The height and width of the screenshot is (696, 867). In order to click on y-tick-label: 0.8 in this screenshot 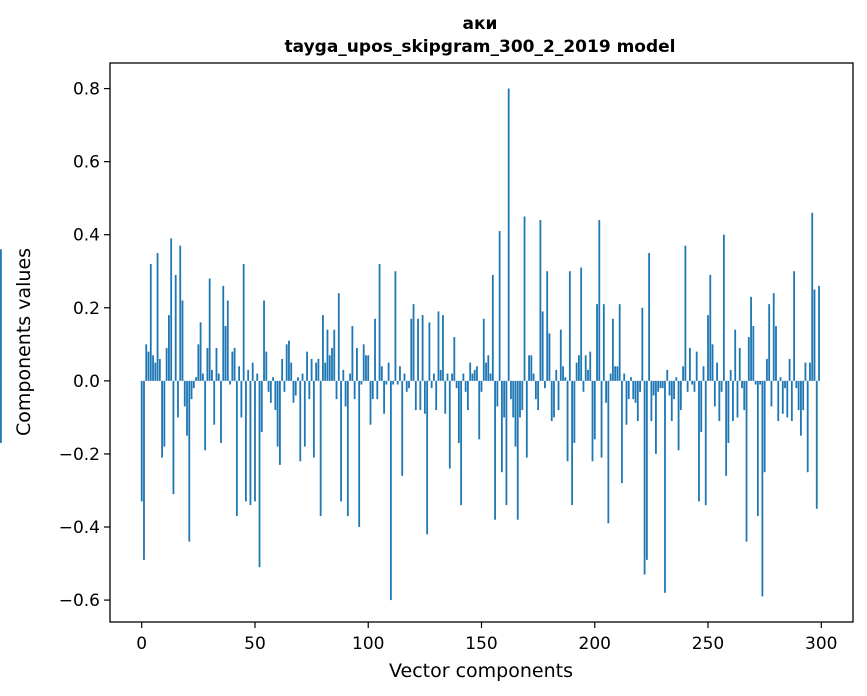, I will do `click(86, 90)`.